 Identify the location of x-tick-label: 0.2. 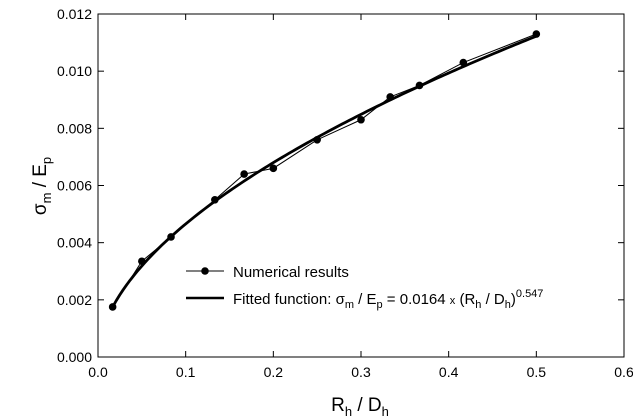
(274, 372).